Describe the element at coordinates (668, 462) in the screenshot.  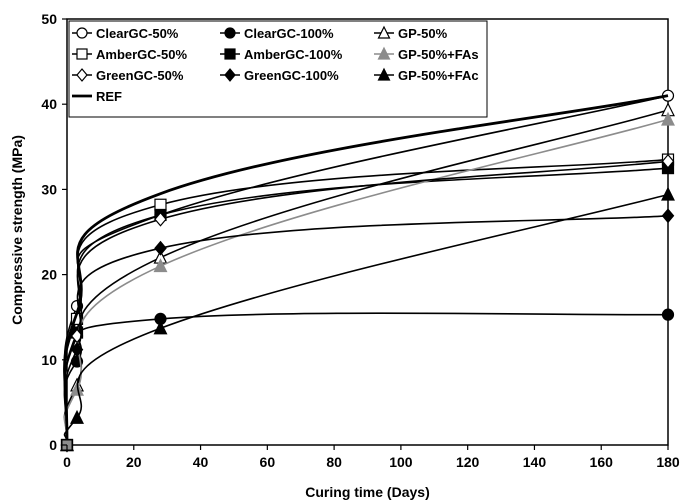
I see `x-tick-label: 180` at that location.